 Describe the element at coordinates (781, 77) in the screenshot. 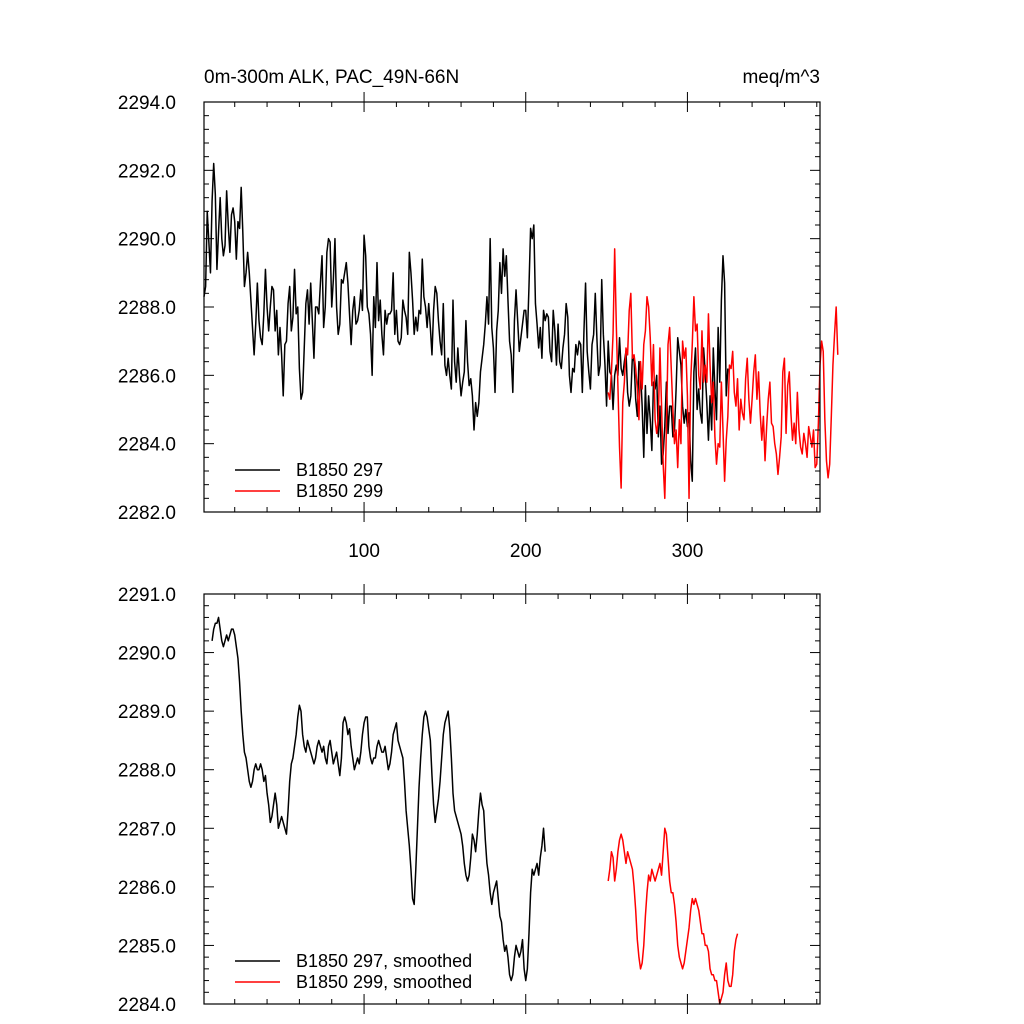

I see `top-panel-units: meq/m^3` at that location.